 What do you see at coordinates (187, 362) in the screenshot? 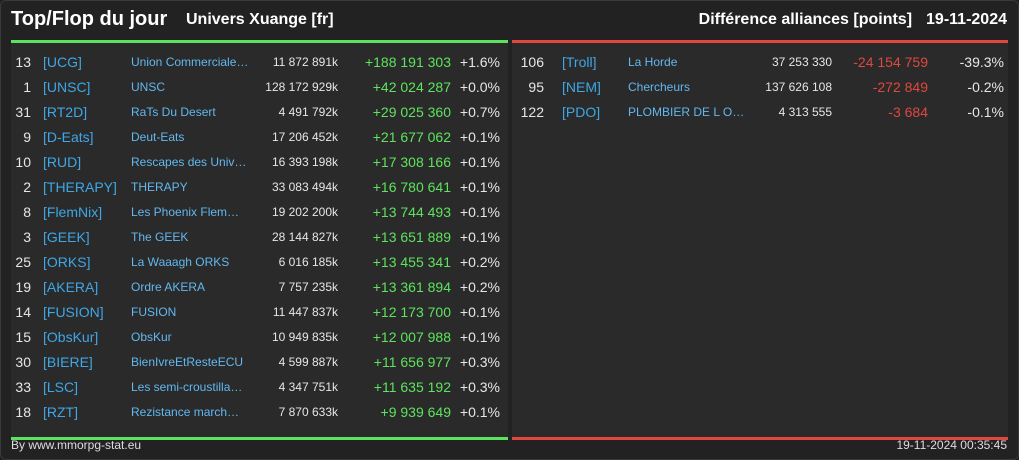
I see `alliance-name-link: BienIvreEtResteECU` at bounding box center [187, 362].